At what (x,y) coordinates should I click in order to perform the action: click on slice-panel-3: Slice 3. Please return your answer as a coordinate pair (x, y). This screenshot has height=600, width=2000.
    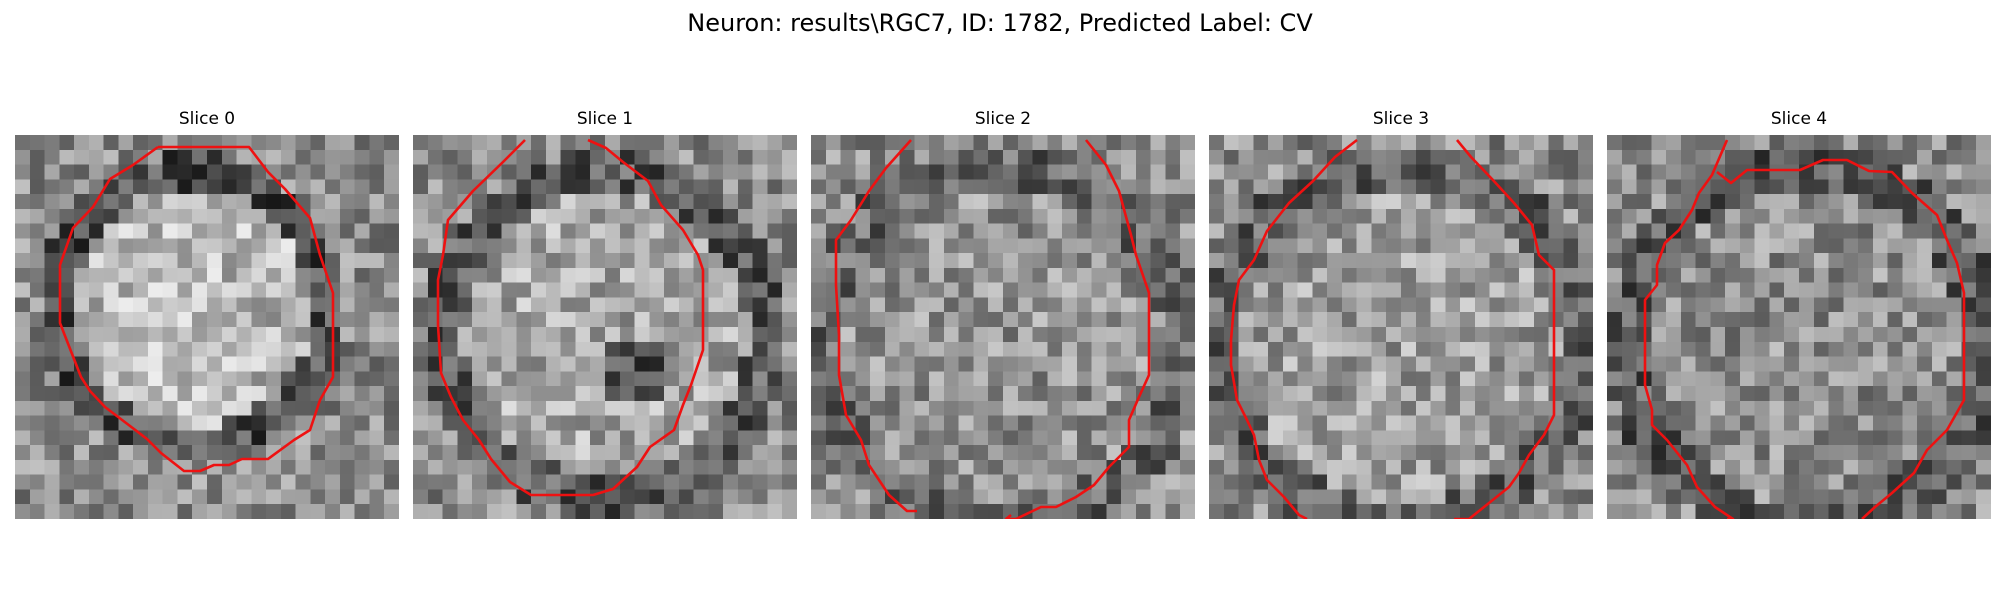
    Looking at the image, I should click on (1401, 119).